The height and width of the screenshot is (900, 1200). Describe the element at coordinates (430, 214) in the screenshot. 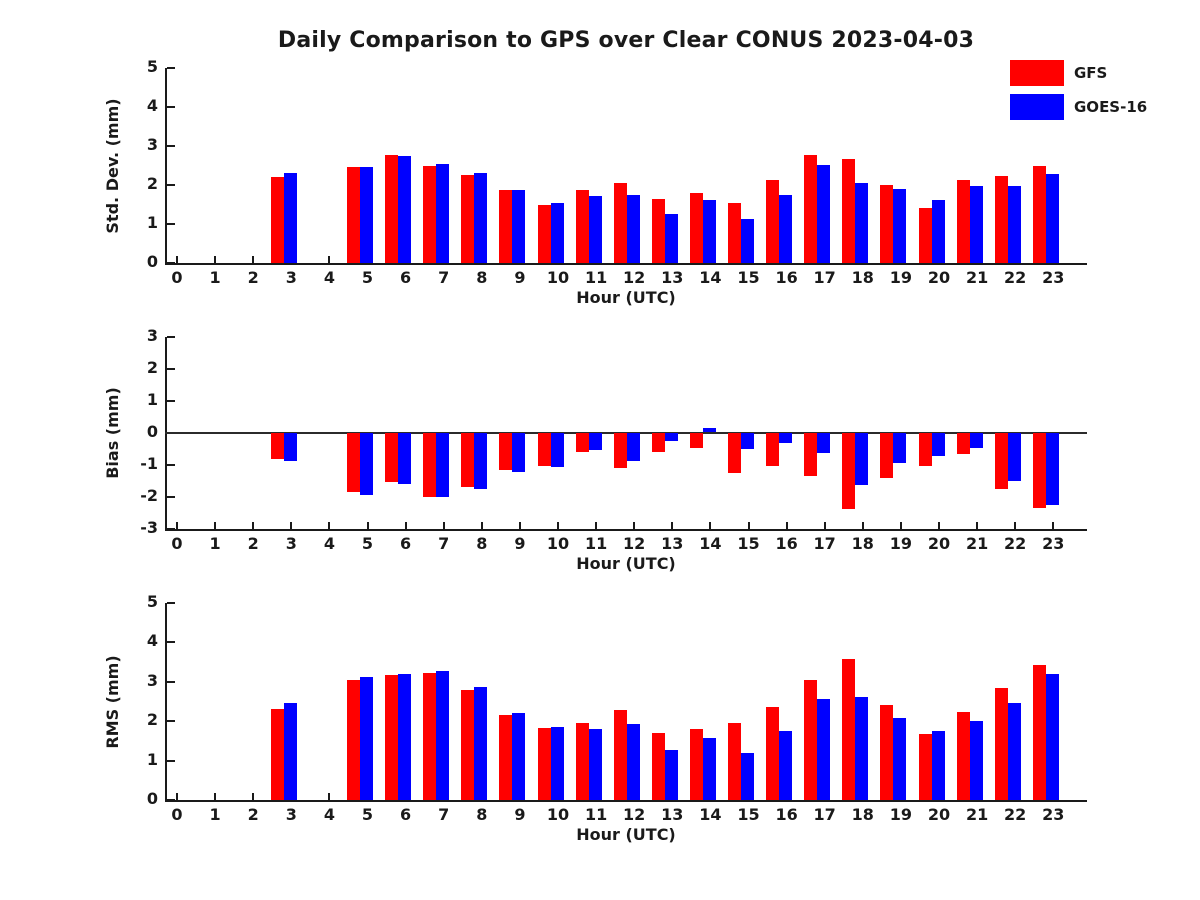

I see `bar-gfs-h7` at that location.